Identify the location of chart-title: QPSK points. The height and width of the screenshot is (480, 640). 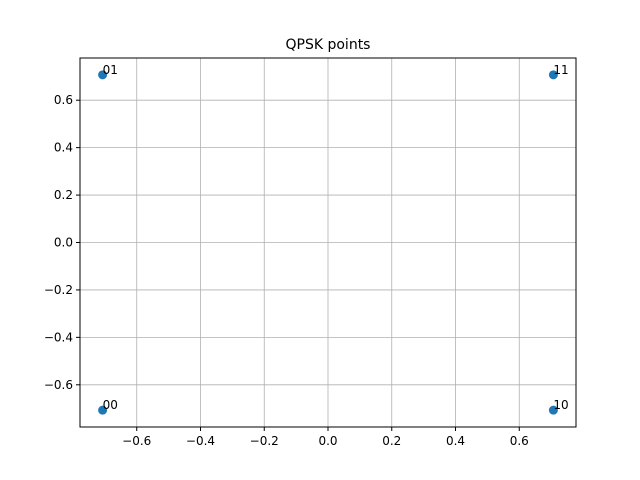
(328, 45).